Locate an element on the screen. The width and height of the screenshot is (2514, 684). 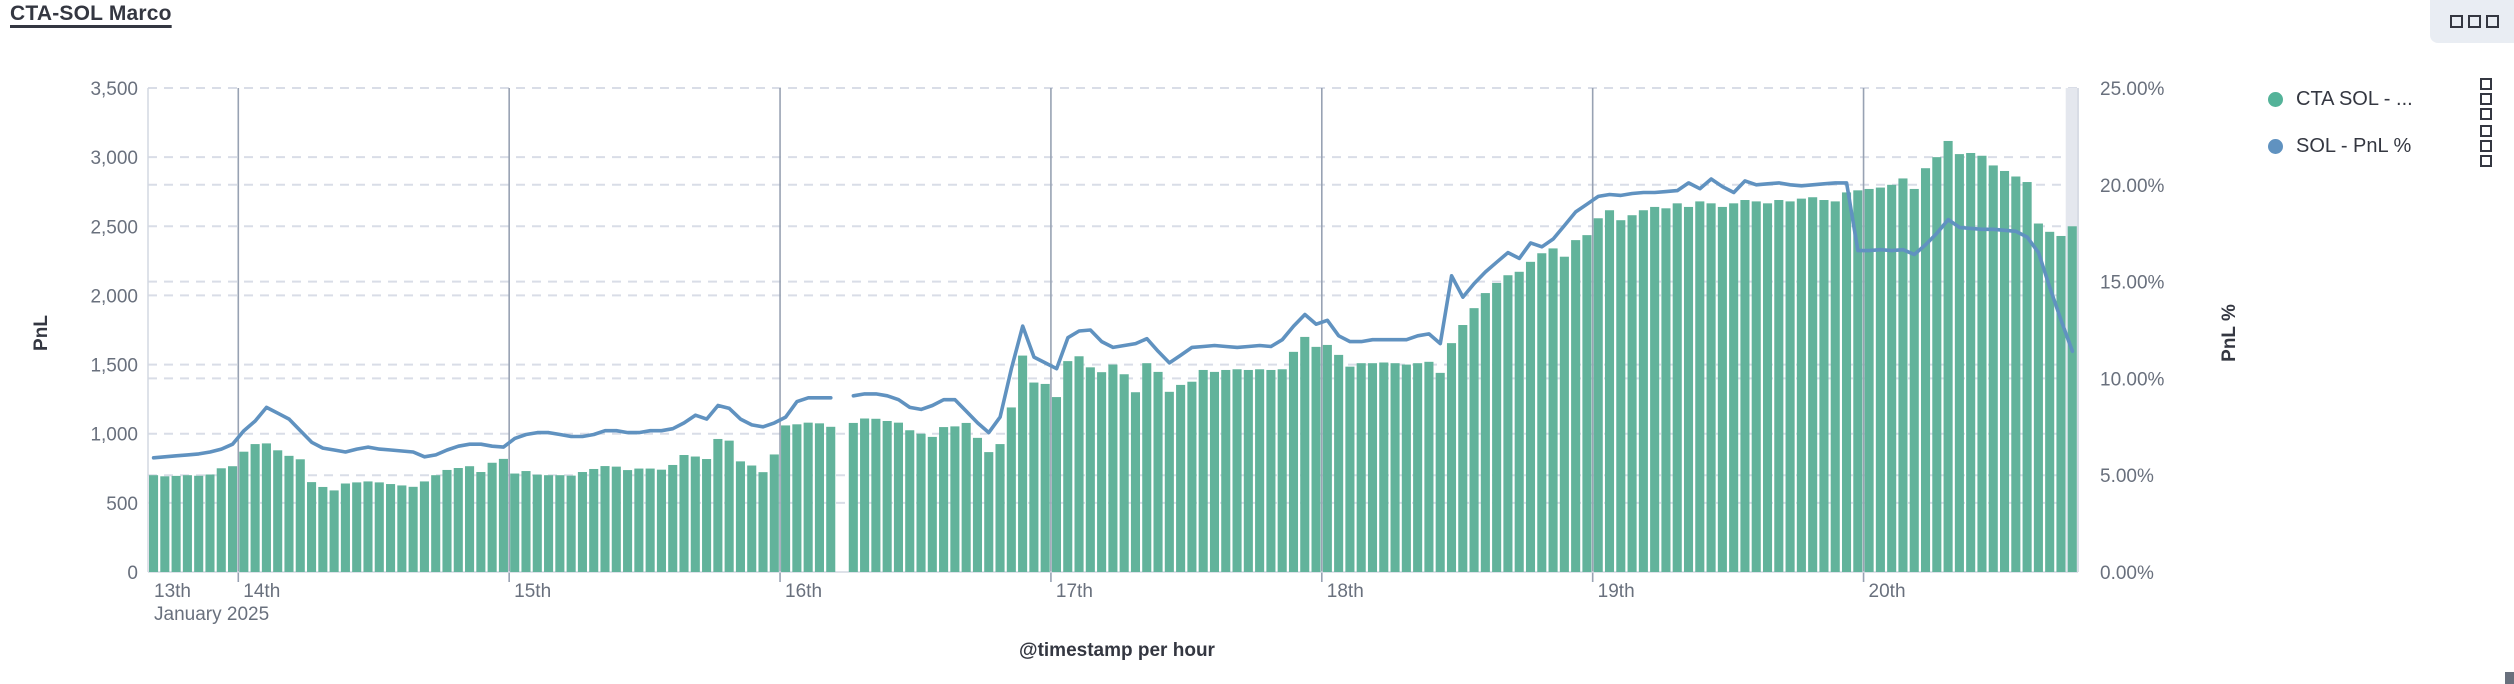
legend-actions-icon is located at coordinates (2486, 99).